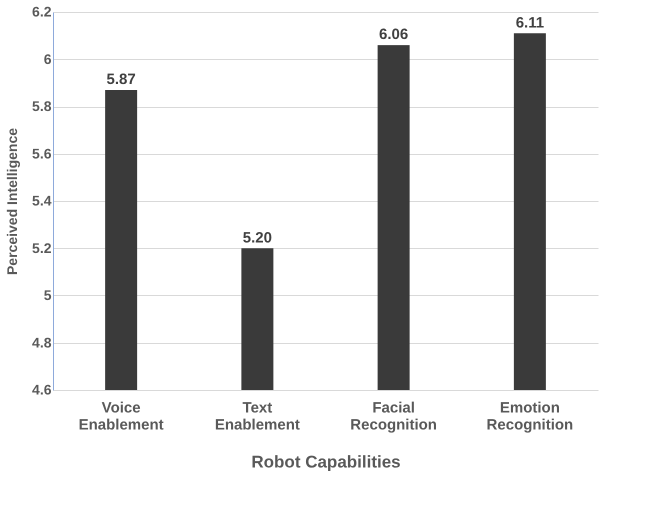  Describe the element at coordinates (393, 417) in the screenshot. I see `x-tick-label: Facial Recognition` at that location.